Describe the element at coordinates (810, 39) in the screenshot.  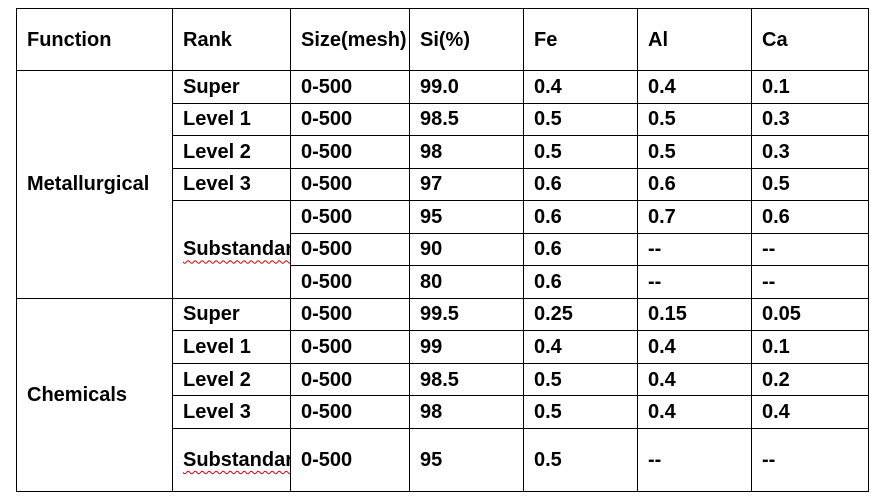
I see `header-ca: Ca` at that location.